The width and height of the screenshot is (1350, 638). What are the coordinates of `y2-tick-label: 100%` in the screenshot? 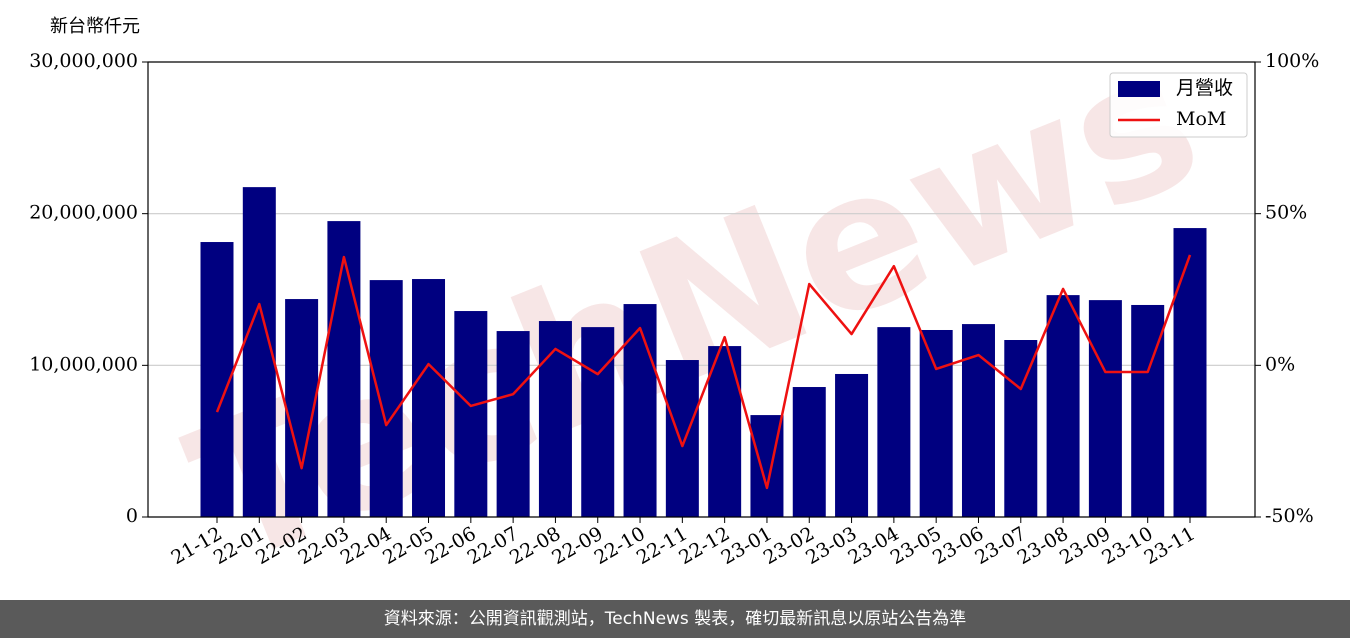 It's located at (1292, 61).